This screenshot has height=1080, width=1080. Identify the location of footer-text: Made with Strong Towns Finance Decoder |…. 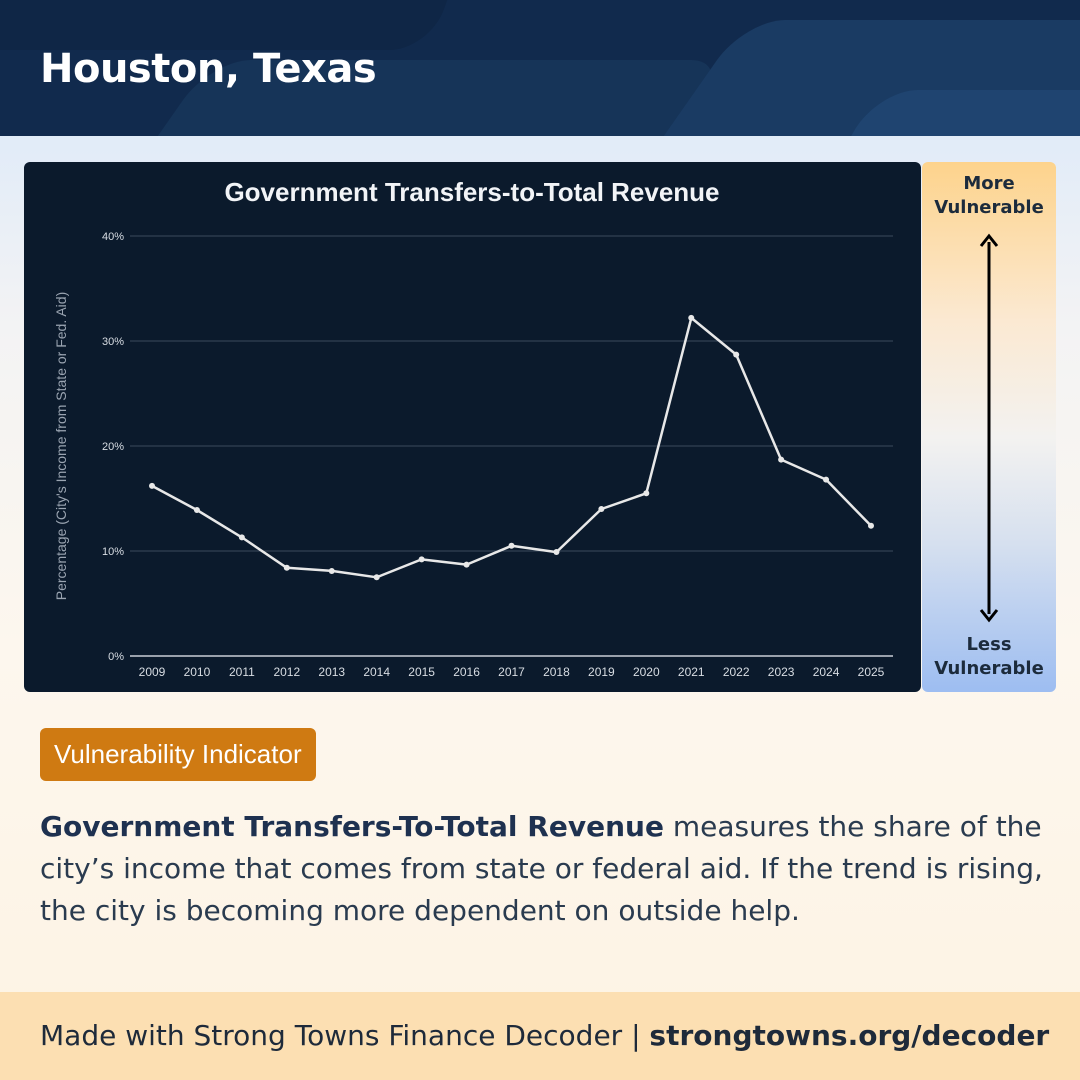
(544, 1036).